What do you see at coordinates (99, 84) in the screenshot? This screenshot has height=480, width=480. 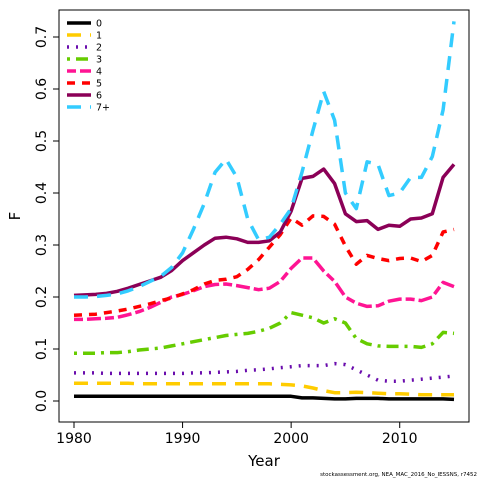 I see `legend-label: 5` at bounding box center [99, 84].